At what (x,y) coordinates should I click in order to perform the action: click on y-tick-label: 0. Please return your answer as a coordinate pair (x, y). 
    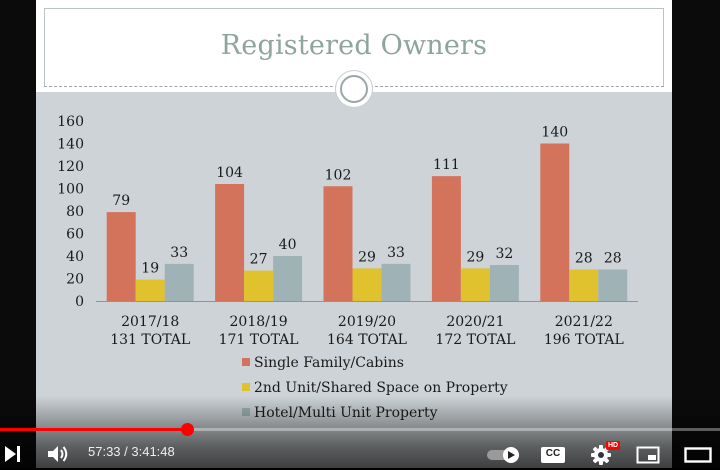
    Looking at the image, I should click on (79, 302).